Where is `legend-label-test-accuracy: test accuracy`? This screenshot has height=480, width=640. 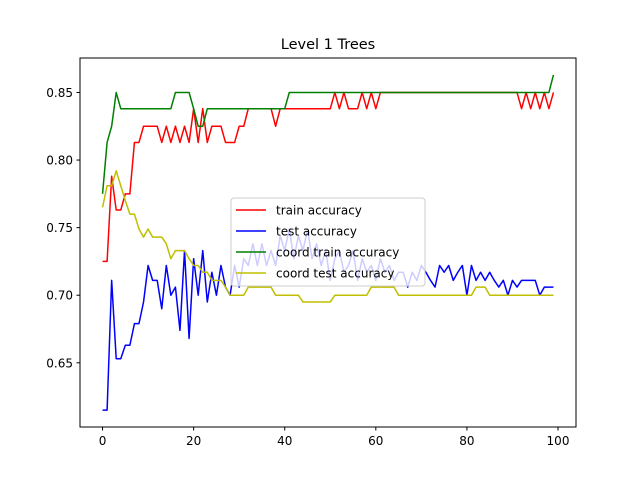 legend-label-test-accuracy: test accuracy is located at coordinates (316, 232).